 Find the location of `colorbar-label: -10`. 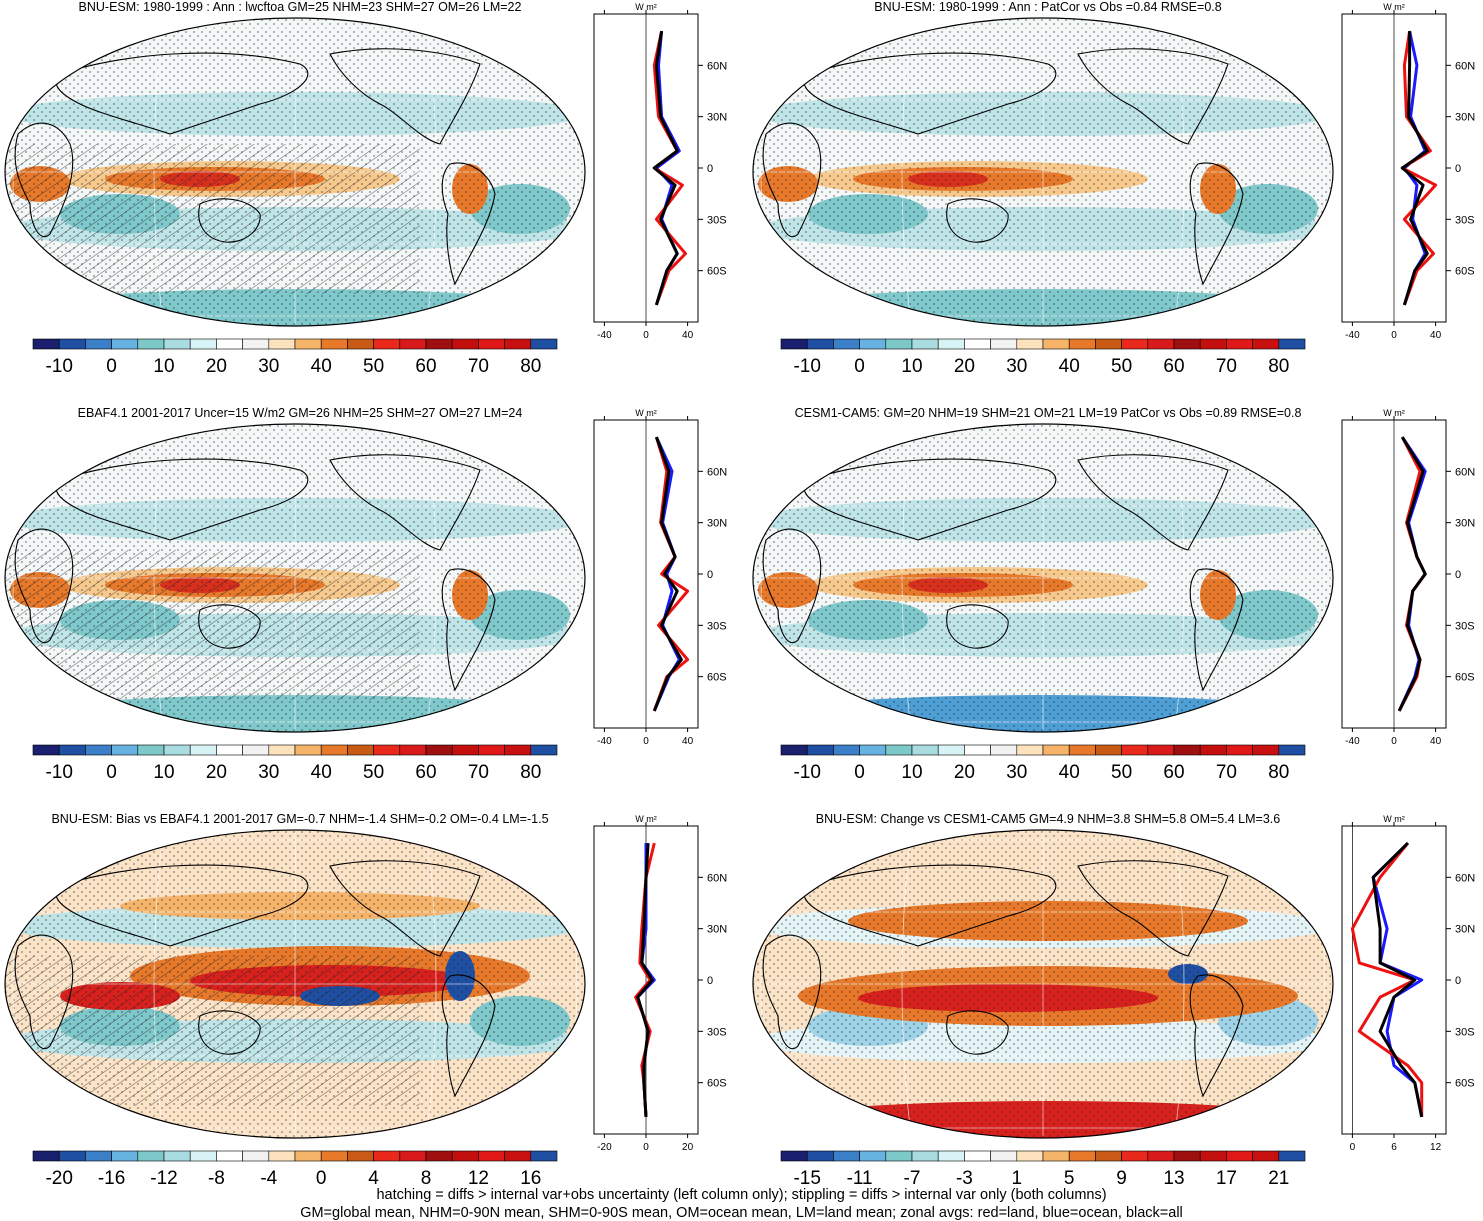

colorbar-label: -10 is located at coordinates (58, 366).